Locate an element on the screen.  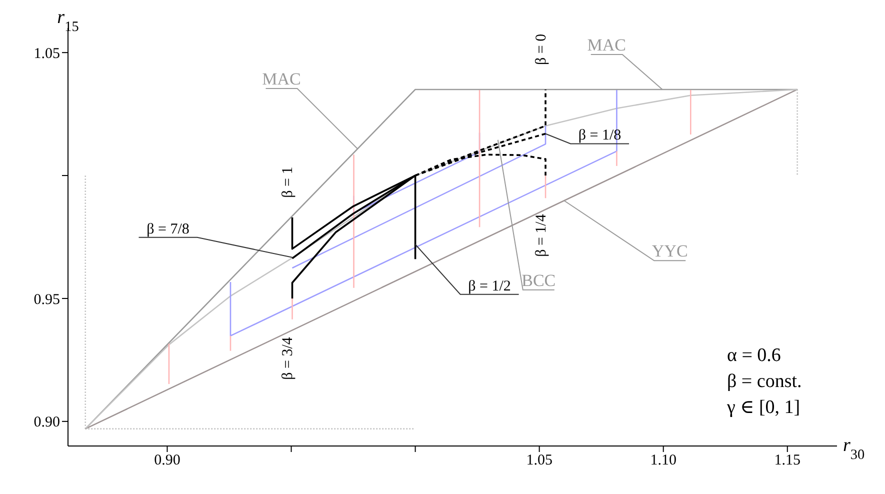
x-tick-label: 1.10 is located at coordinates (663, 460).